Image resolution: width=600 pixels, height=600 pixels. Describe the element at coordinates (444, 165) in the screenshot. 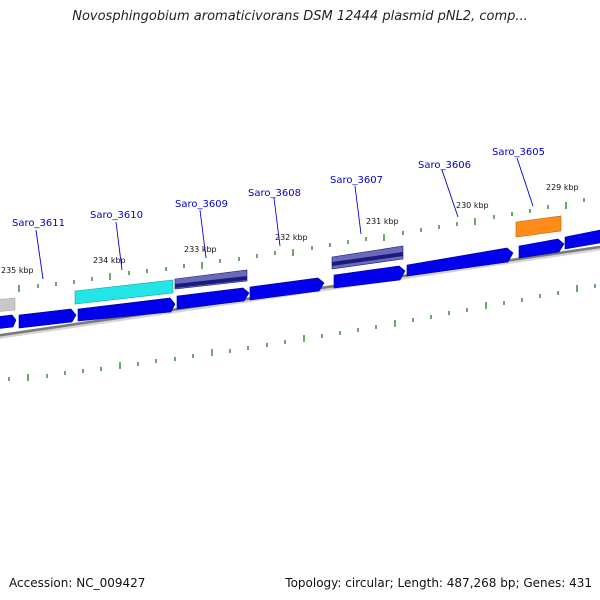

I see `gene-label-saro-3606: Saro_3606` at that location.